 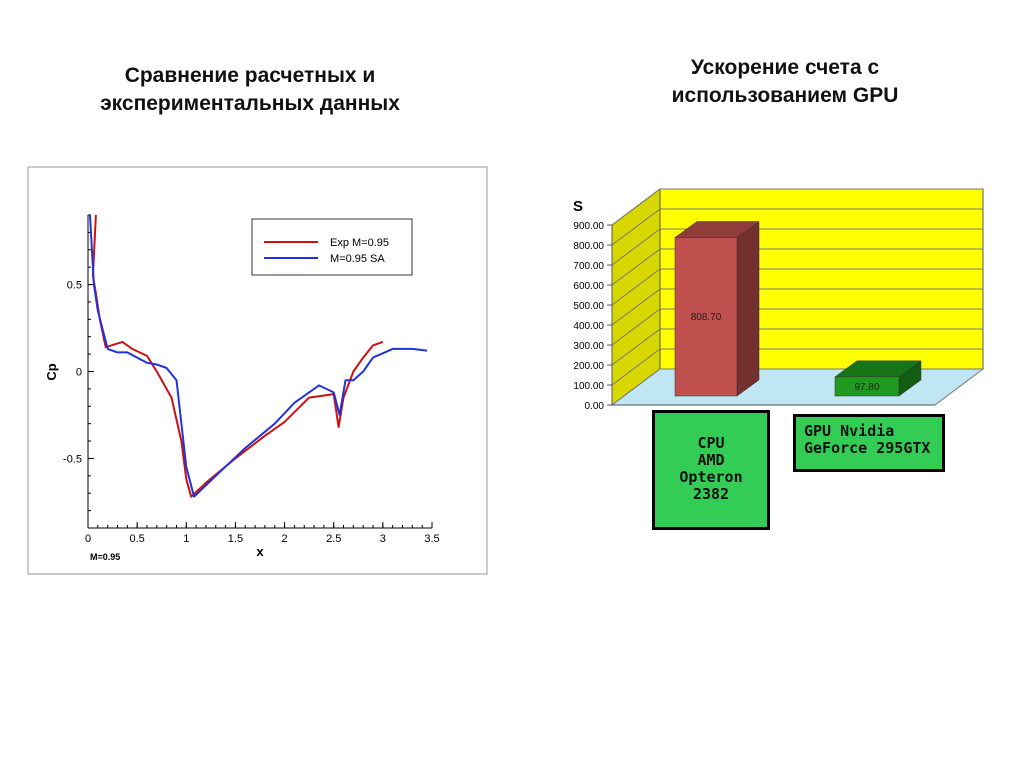 I want to click on y-tick-label: 500.00, so click(x=588, y=306).